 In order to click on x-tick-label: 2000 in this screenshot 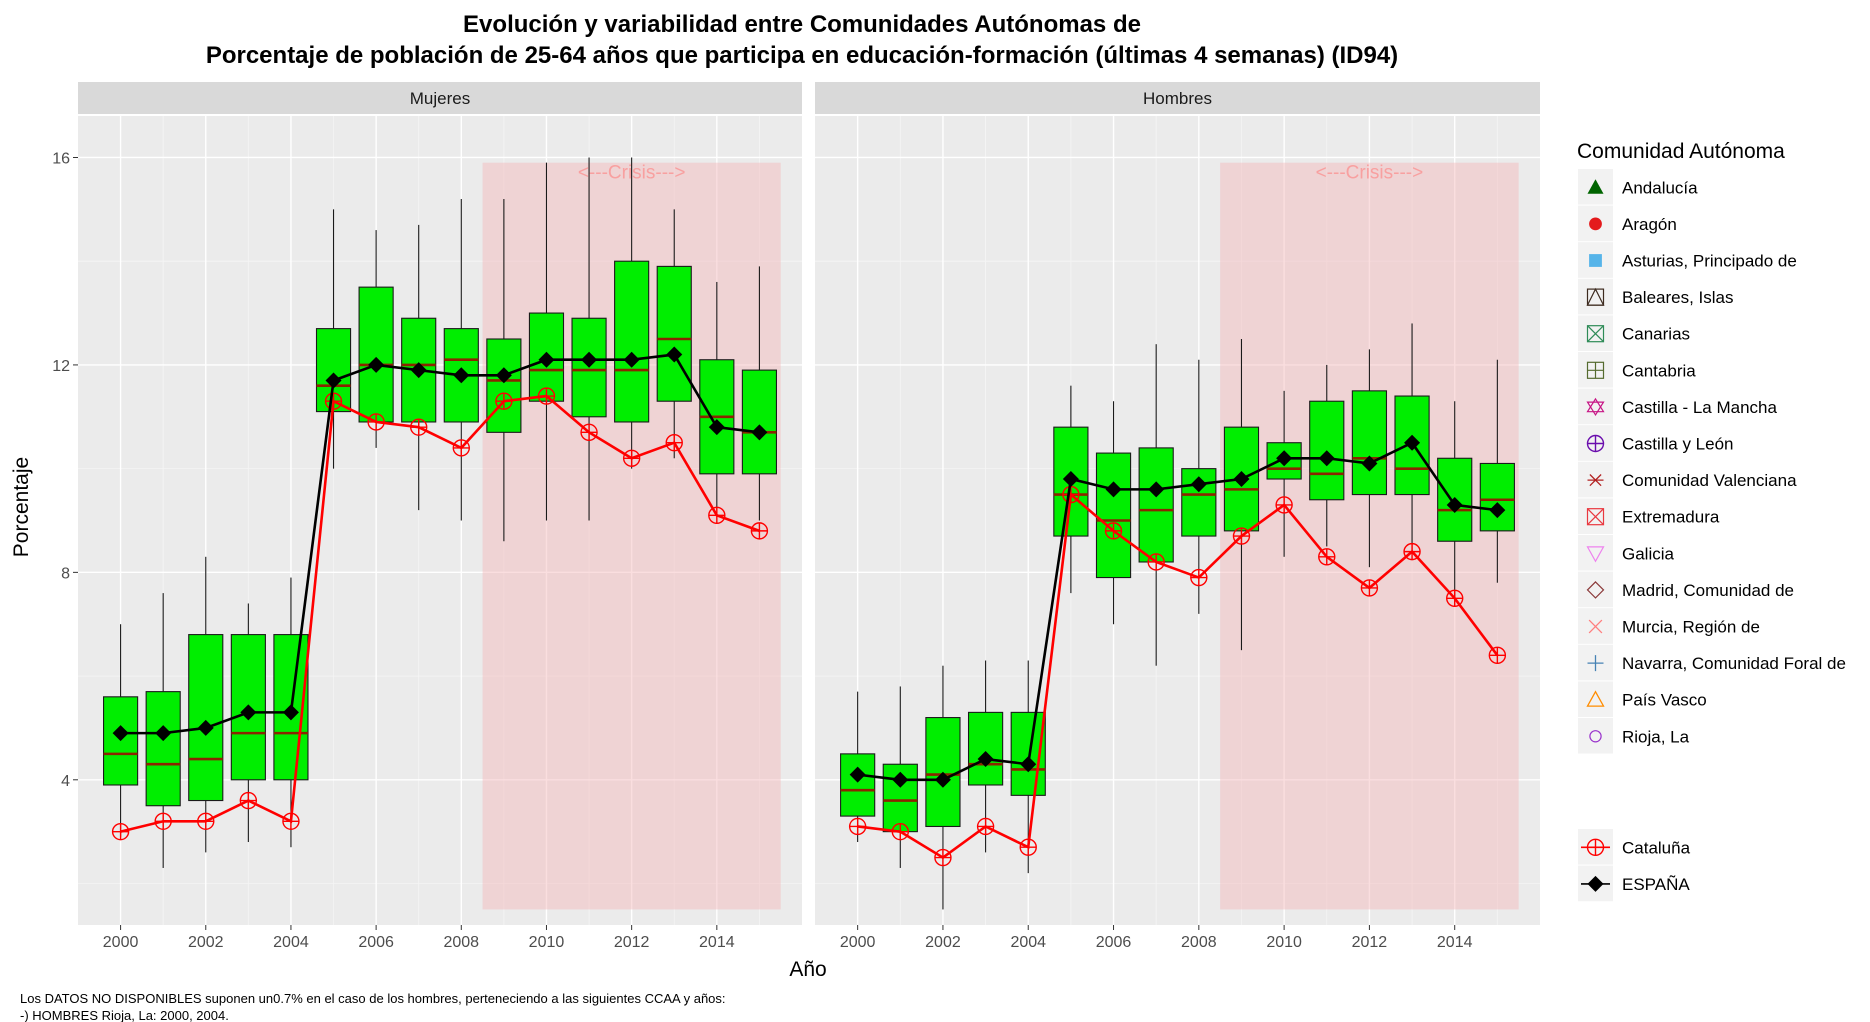, I will do `click(121, 942)`.